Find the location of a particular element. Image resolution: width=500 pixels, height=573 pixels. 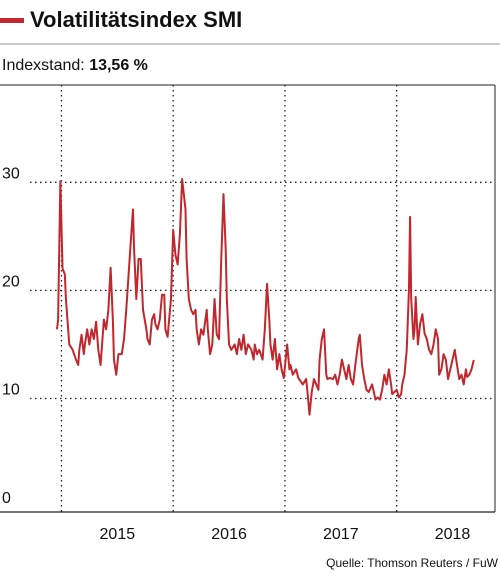

subtitle-value: 13,56 % is located at coordinates (118, 65).